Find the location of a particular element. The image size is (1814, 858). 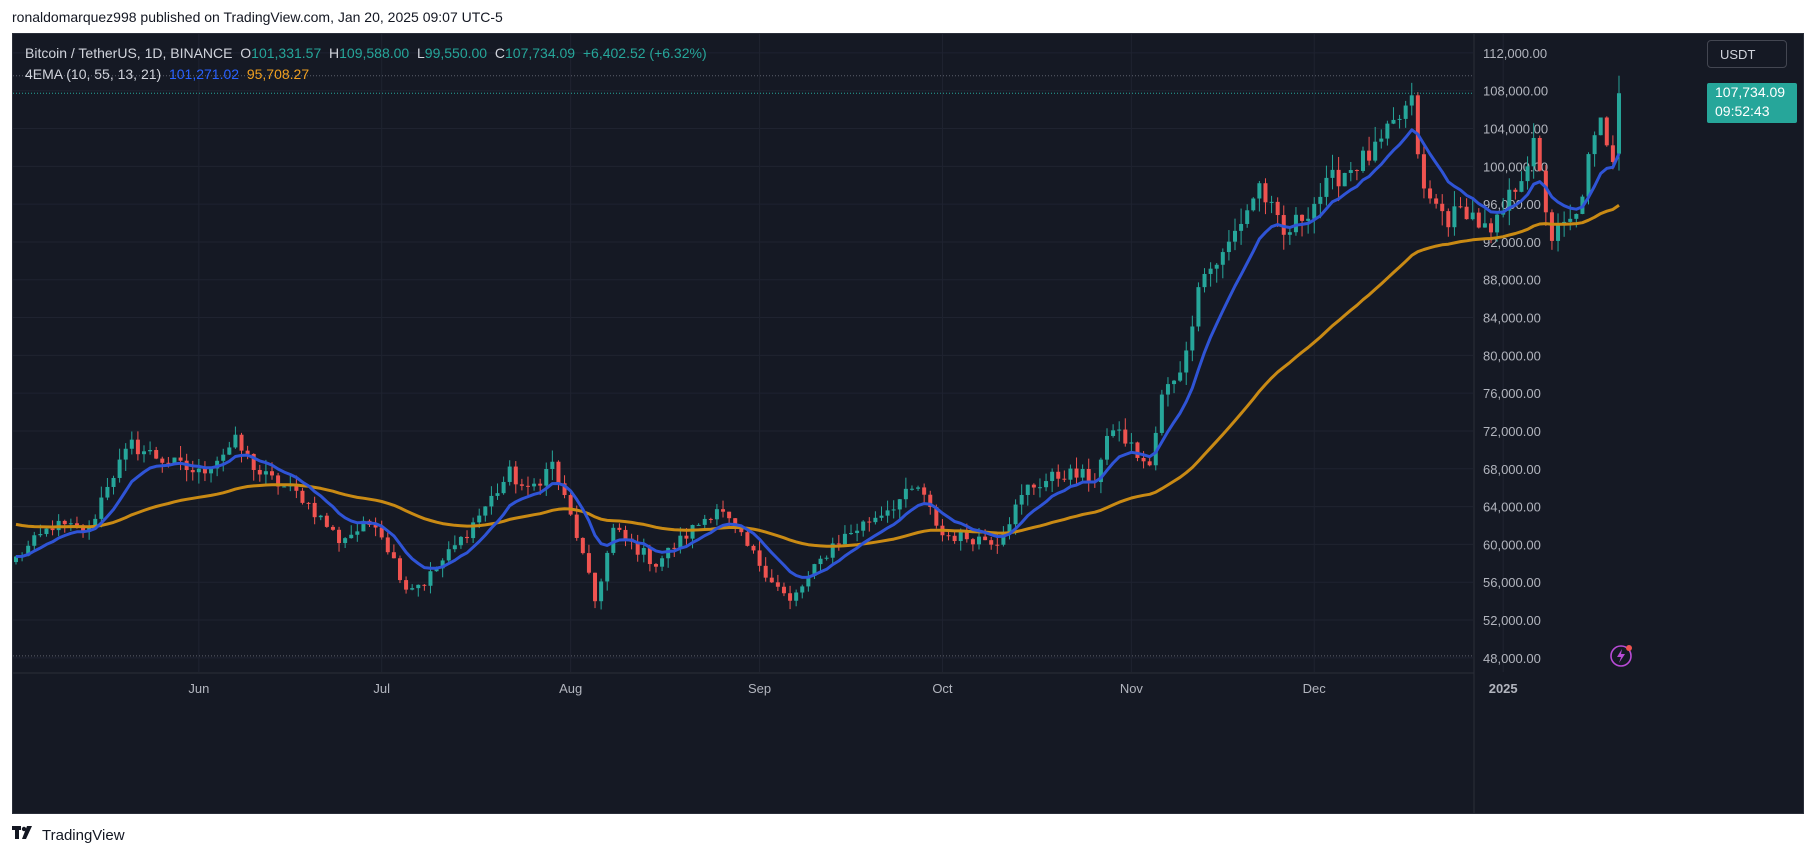

currency-button: USDT is located at coordinates (1747, 54).